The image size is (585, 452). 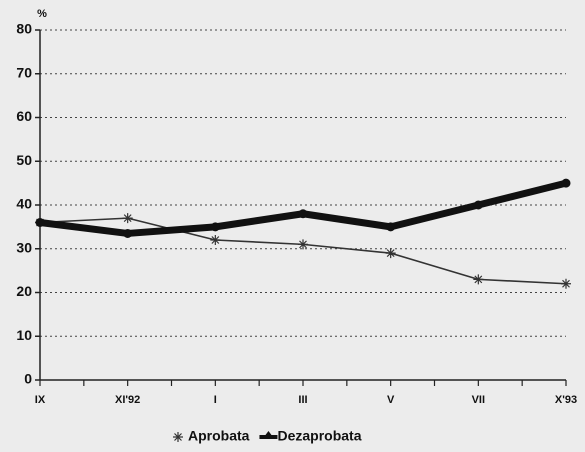 I want to click on y-tick-label: 10, so click(x=24, y=335).